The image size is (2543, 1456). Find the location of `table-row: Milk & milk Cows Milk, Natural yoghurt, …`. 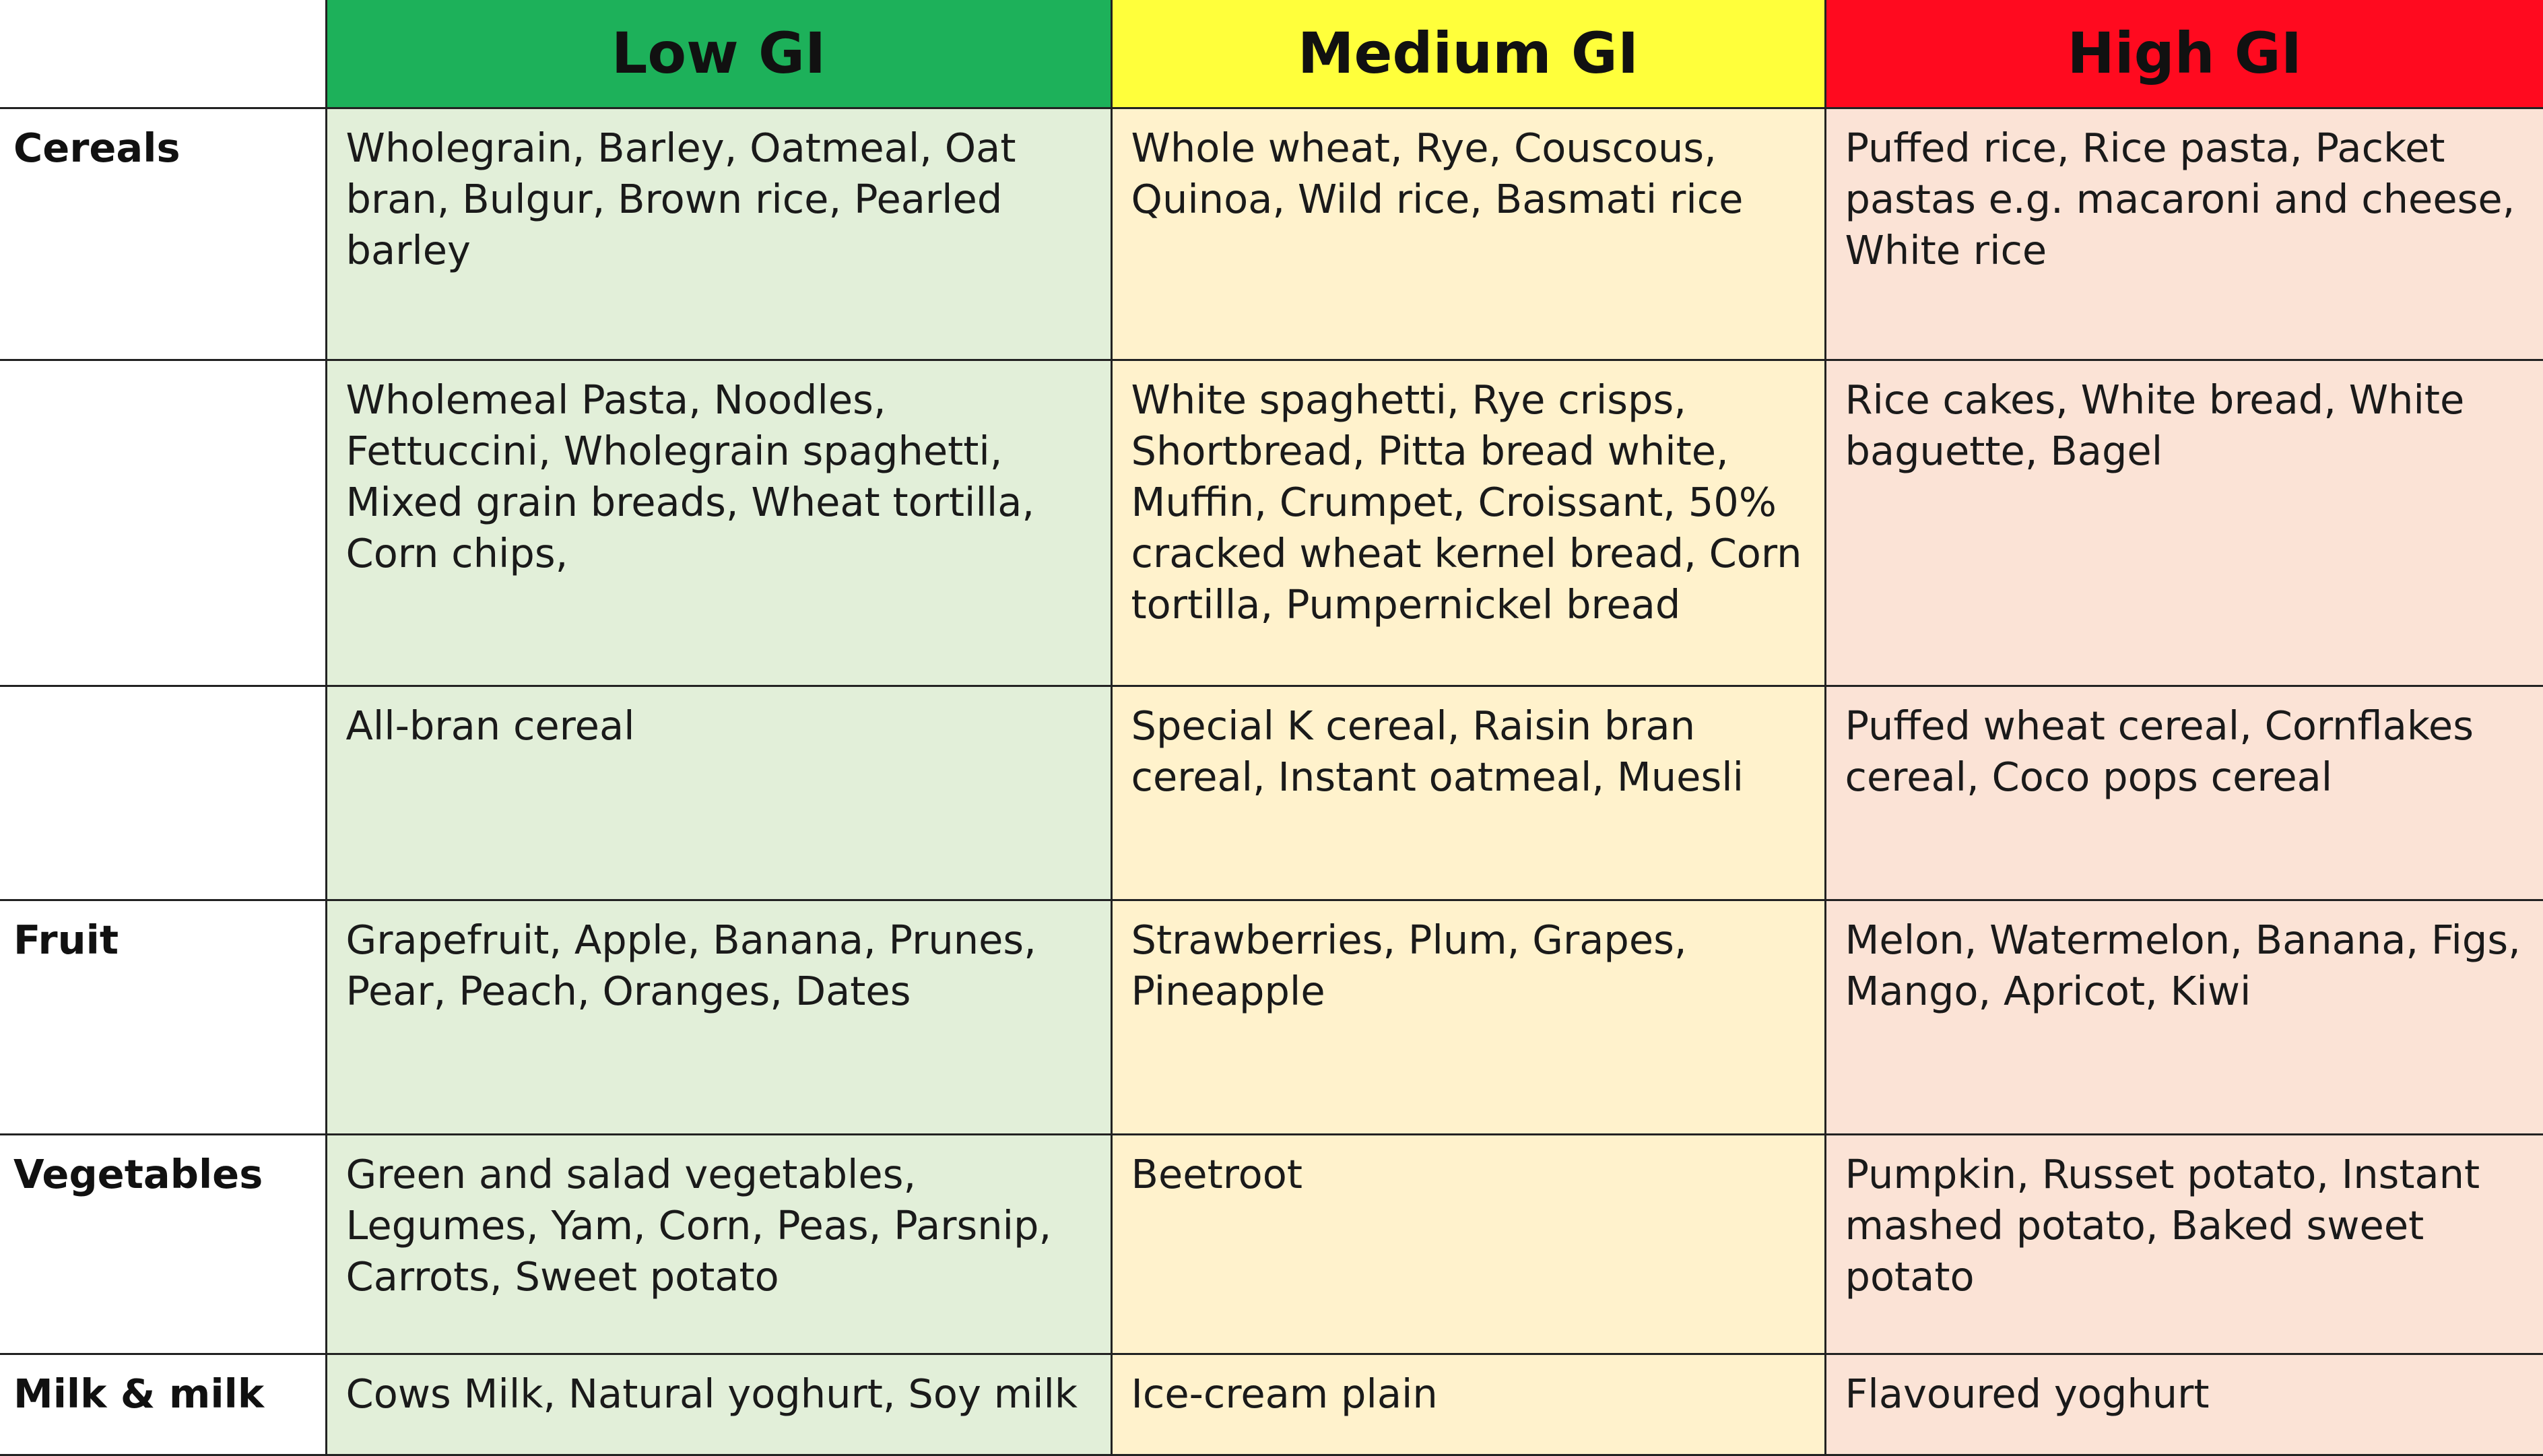

table-row: Milk & milk Cows Milk, Natural yoghurt, … is located at coordinates (1271, 1404).